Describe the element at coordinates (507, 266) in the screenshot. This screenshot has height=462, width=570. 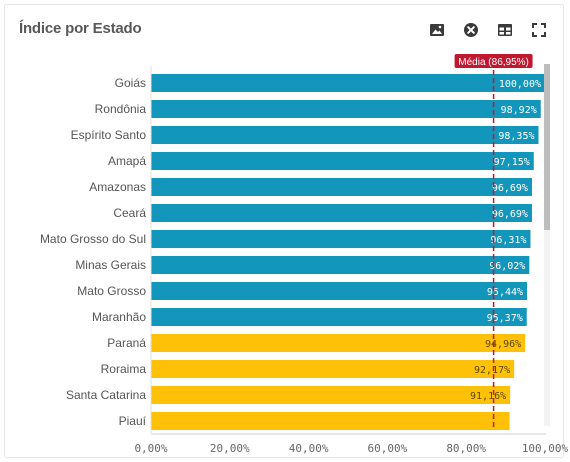
I see `value-label: 96,02%` at that location.